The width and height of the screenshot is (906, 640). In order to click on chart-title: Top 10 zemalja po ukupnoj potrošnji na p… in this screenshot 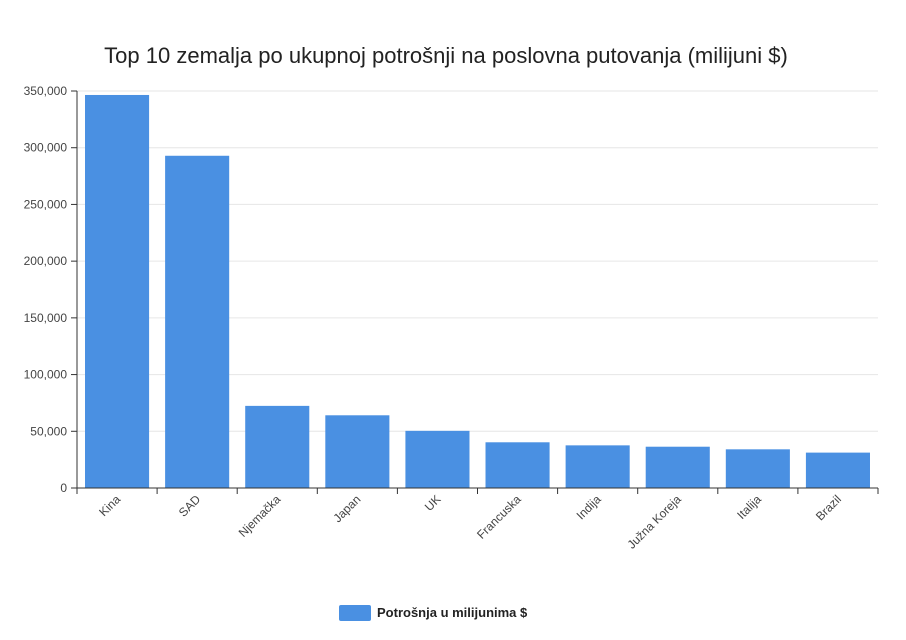, I will do `click(446, 55)`.